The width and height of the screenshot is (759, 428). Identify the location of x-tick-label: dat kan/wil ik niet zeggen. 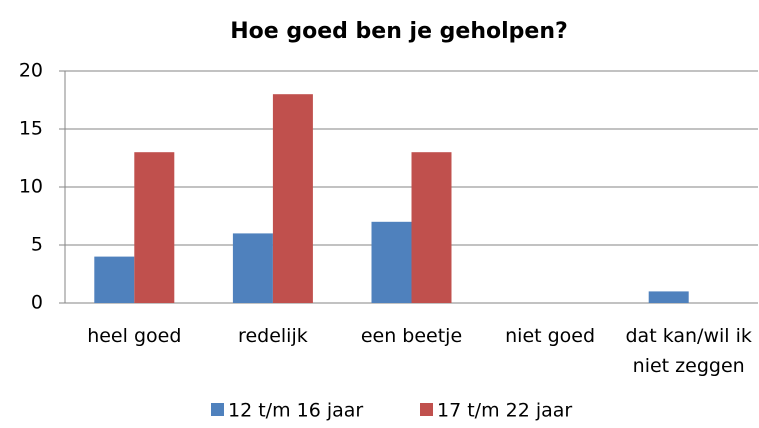
(688, 351).